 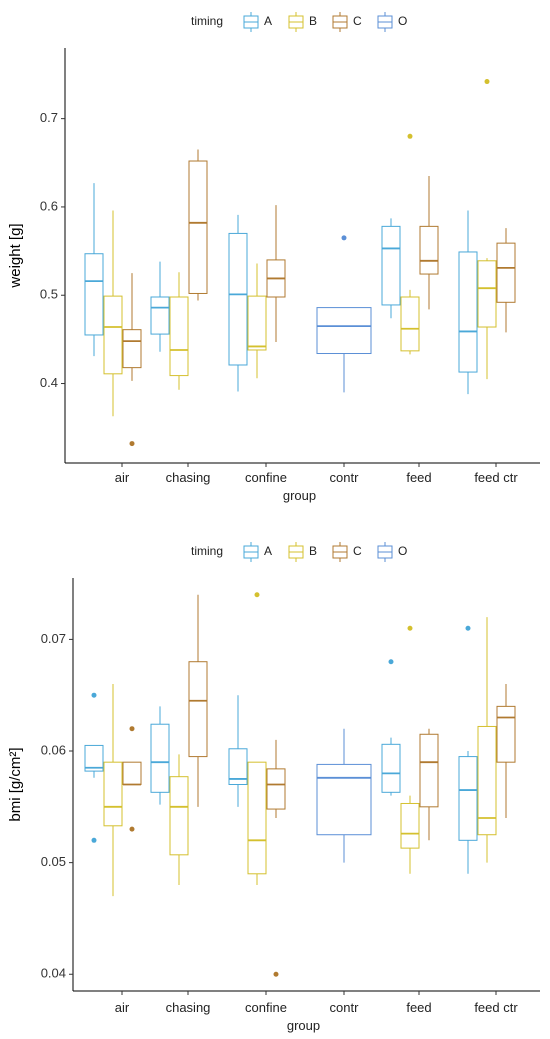 I want to click on y-tick-label: 0.07, so click(x=53, y=638).